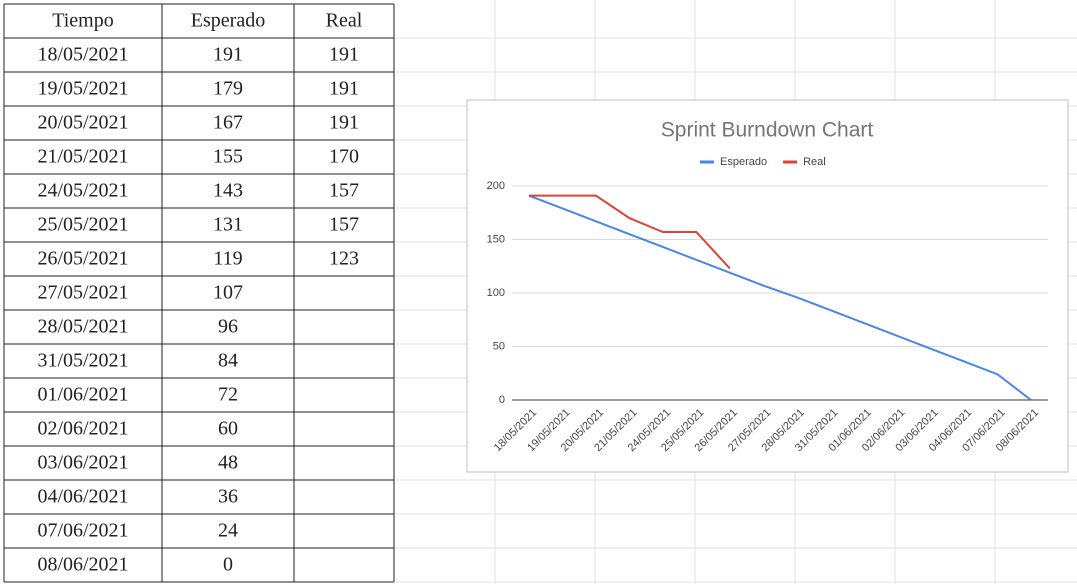 This screenshot has height=584, width=1077. I want to click on date-cell: 31/05/2021, so click(82, 361).